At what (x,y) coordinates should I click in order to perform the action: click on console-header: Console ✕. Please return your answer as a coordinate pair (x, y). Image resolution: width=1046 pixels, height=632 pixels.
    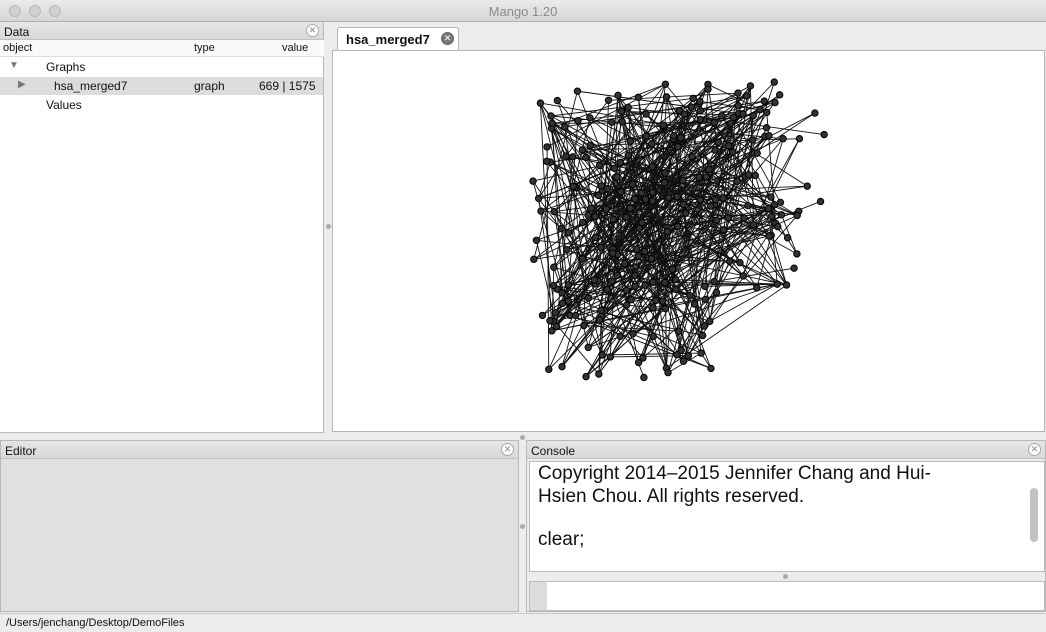
    Looking at the image, I should click on (786, 450).